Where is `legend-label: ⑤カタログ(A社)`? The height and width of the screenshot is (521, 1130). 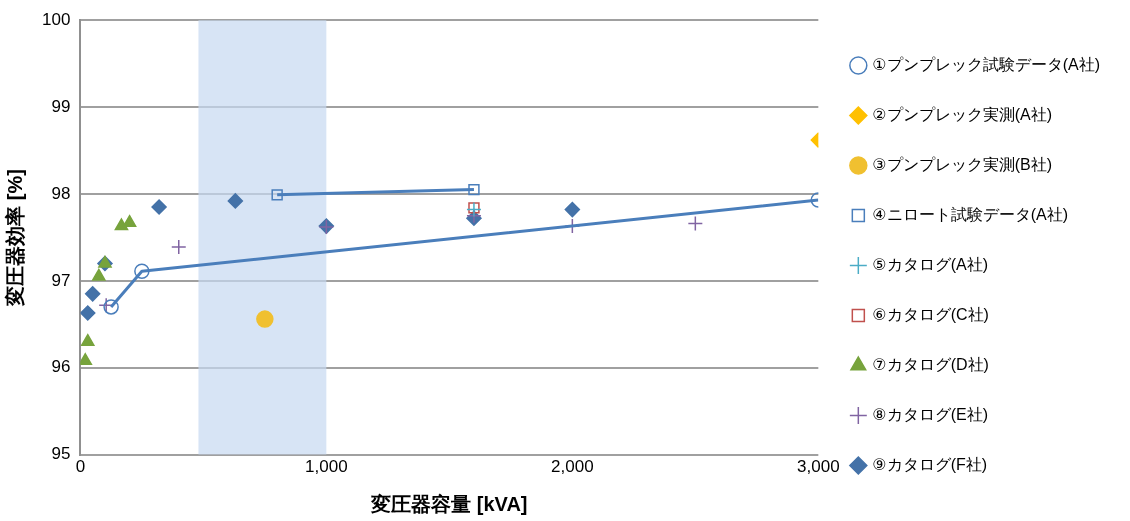 legend-label: ⑤カタログ(A社) is located at coordinates (930, 264).